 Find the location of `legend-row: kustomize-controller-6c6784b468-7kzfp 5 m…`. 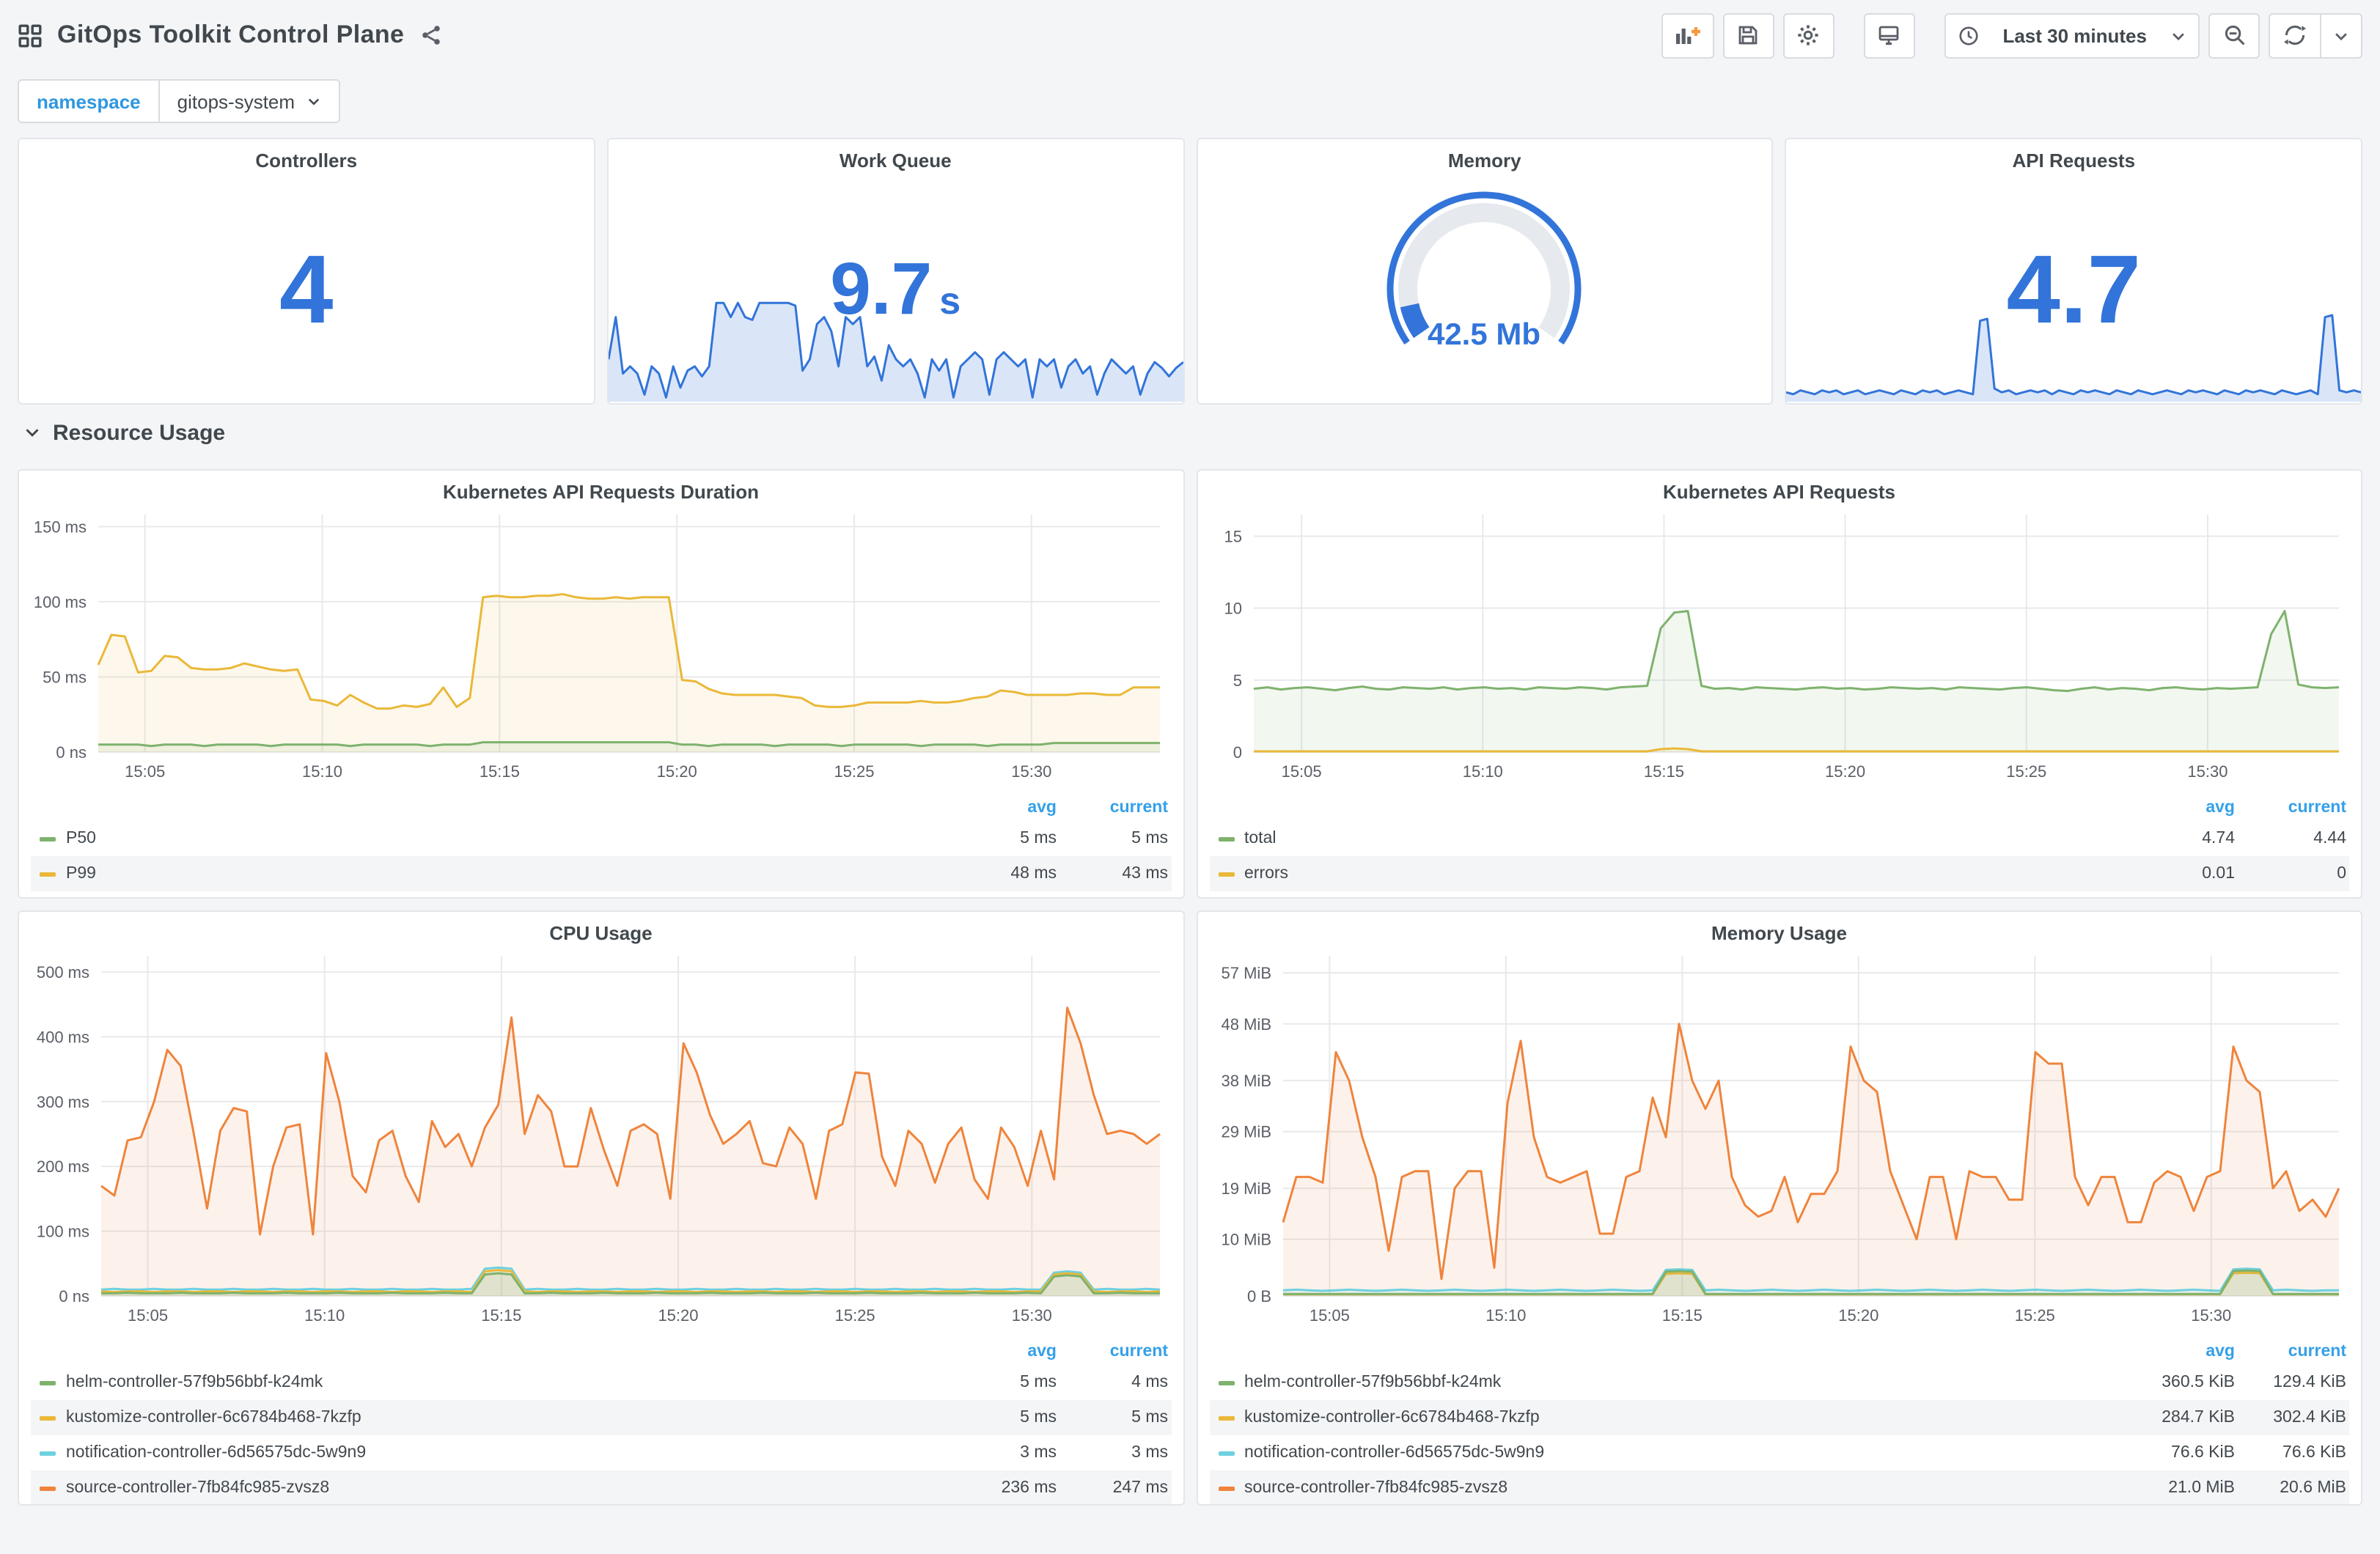

legend-row: kustomize-controller-6c6784b468-7kzfp 5 m… is located at coordinates (601, 1418).